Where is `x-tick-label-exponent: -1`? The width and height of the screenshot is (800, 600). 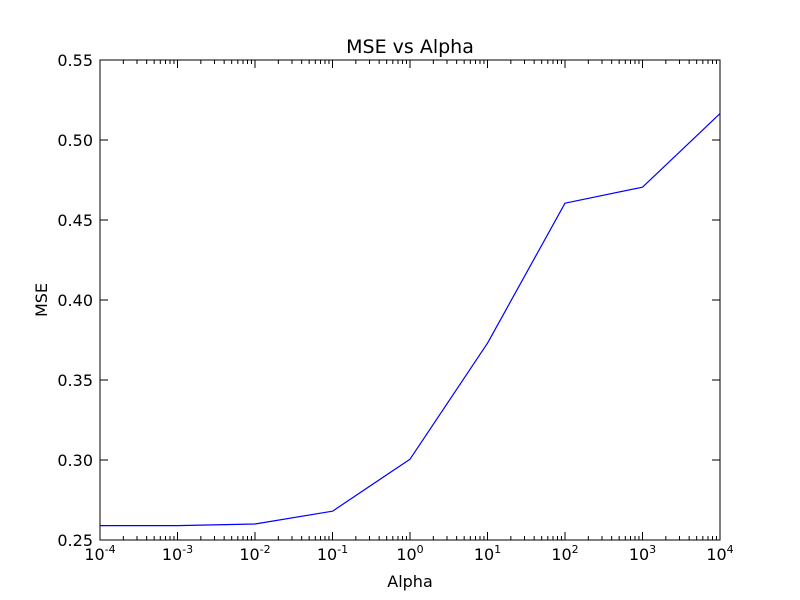 x-tick-label-exponent: -1 is located at coordinates (342, 549).